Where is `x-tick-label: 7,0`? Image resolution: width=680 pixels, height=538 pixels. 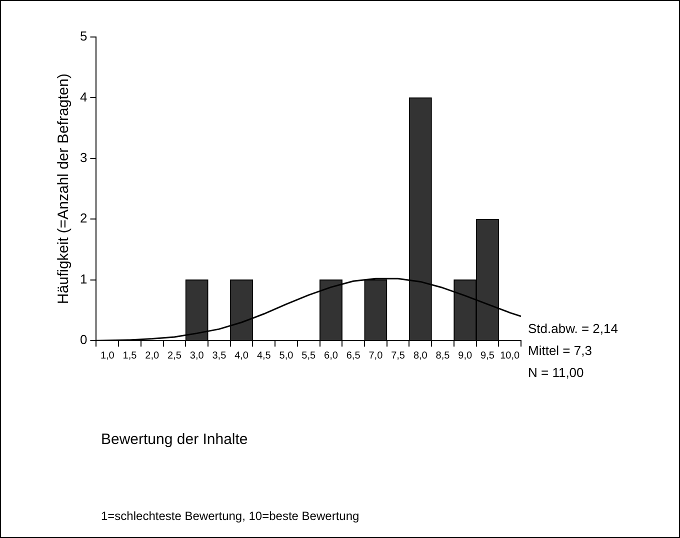 x-tick-label: 7,0 is located at coordinates (376, 356).